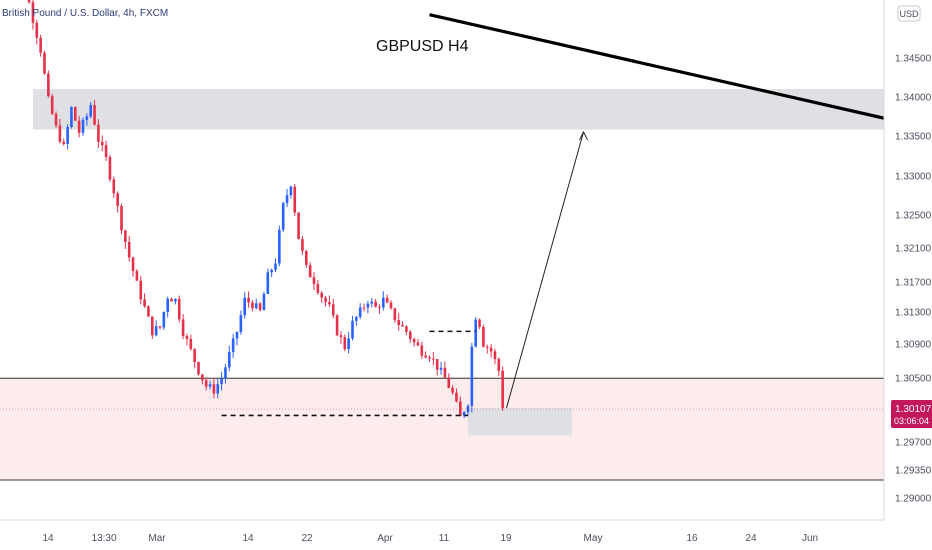 Image resolution: width=932 pixels, height=550 pixels. I want to click on date-tick-label: Apr, so click(385, 538).